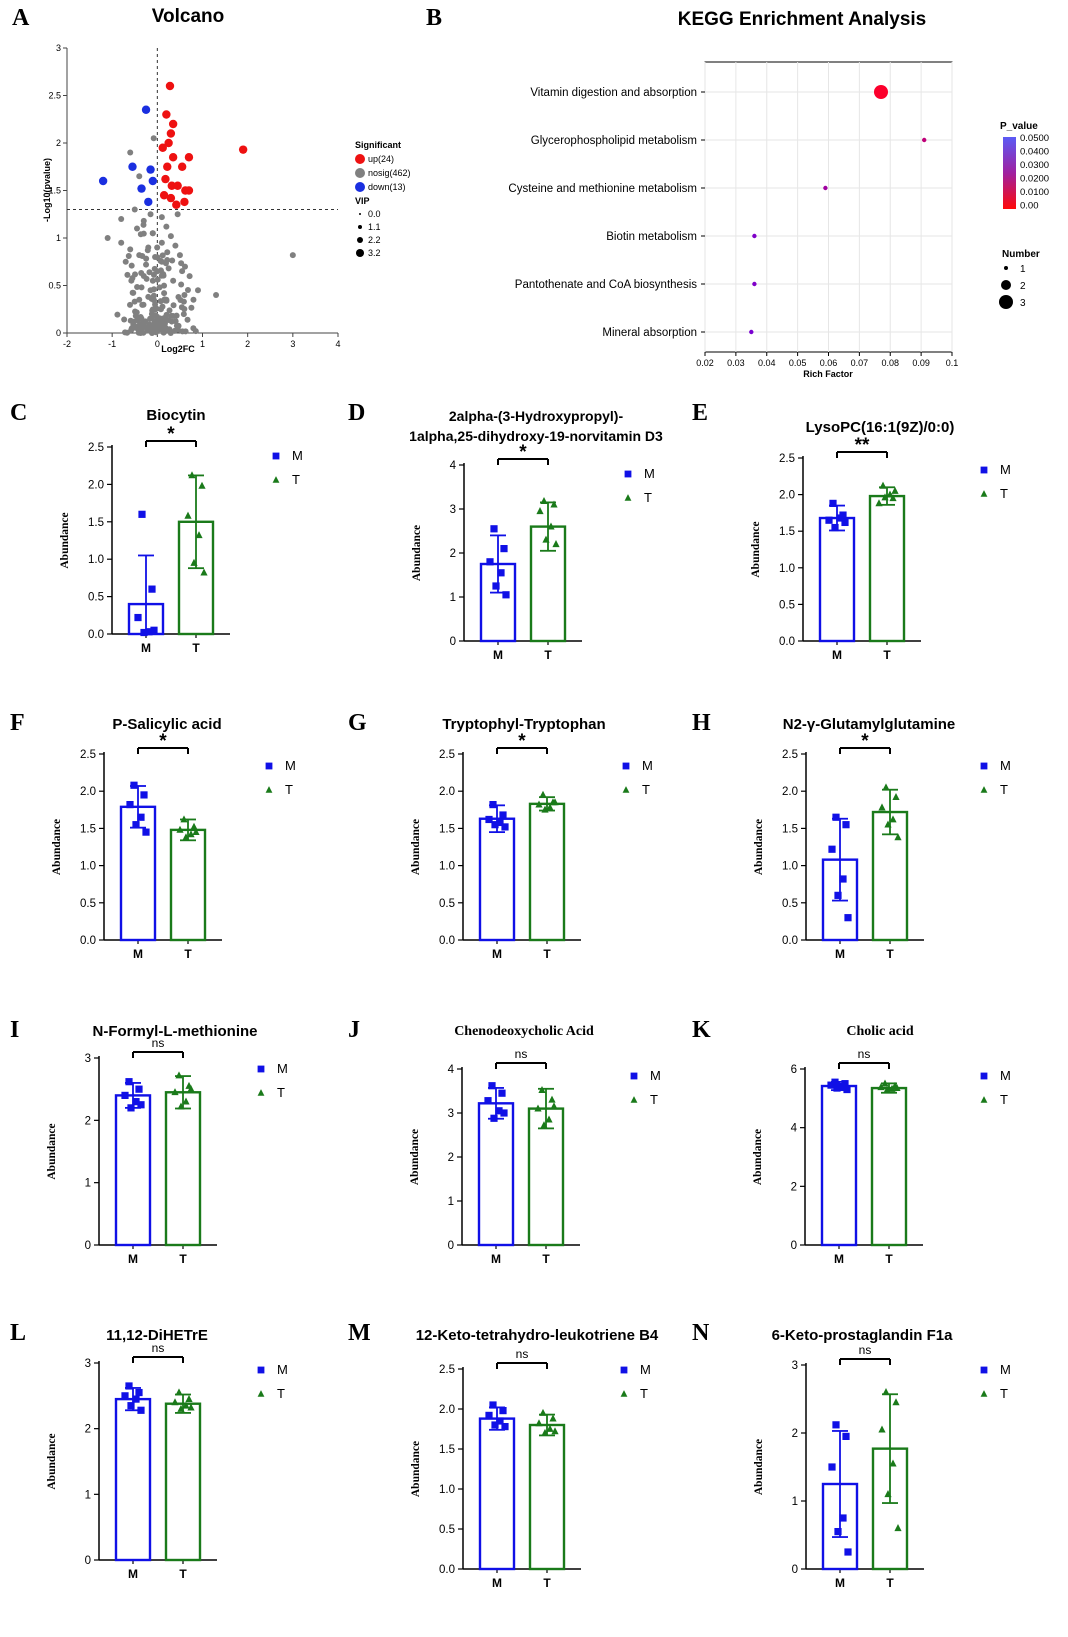 The height and width of the screenshot is (1637, 1068). Describe the element at coordinates (613, 93) in the screenshot. I see `pathway-label: Vitamin digestion and absorption` at that location.